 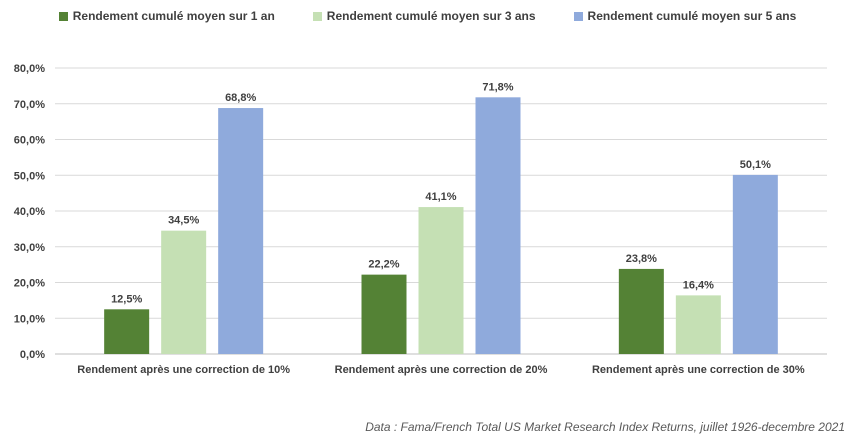 What do you see at coordinates (641, 259) in the screenshot?
I see `bar-data-label: 23,8%` at bounding box center [641, 259].